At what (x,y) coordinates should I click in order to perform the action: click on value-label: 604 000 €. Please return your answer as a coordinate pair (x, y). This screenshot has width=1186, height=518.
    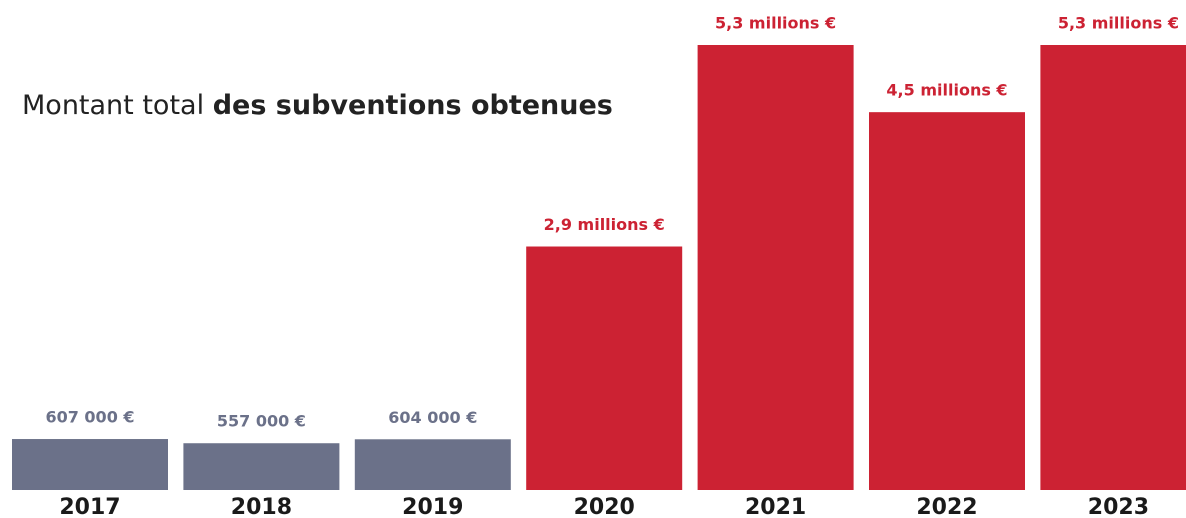
    Looking at the image, I should click on (432, 417).